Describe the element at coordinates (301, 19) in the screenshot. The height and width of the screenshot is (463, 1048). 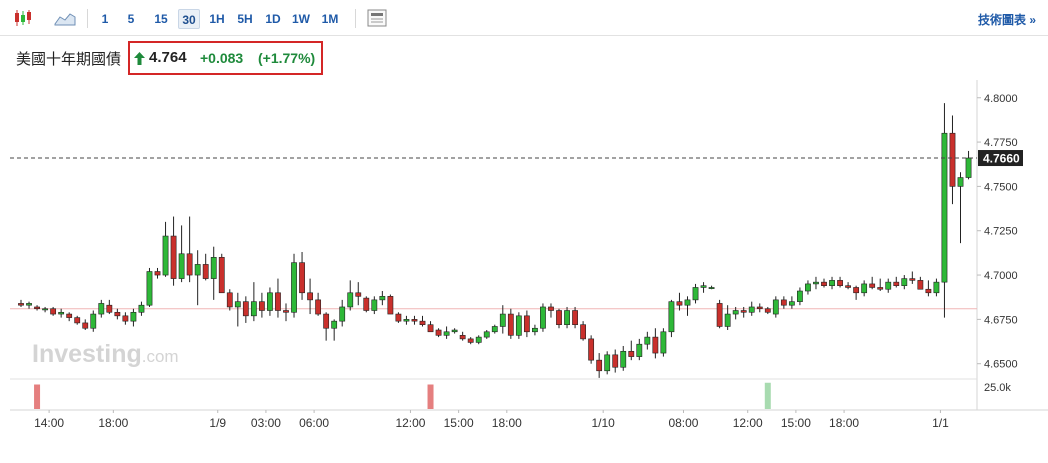
I see `timeframe-1w: 1W` at that location.